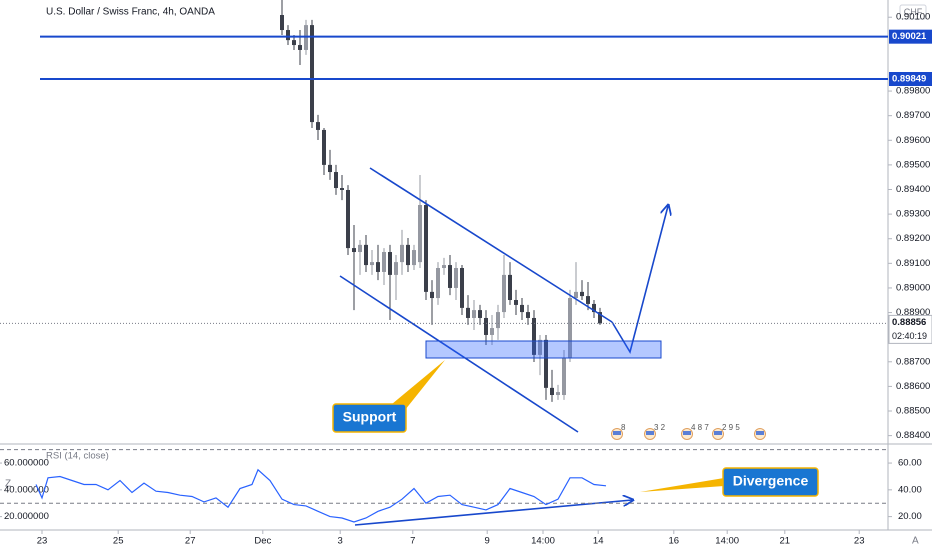 The width and height of the screenshot is (932, 555). I want to click on y-tick-label: 0.89700, so click(913, 115).